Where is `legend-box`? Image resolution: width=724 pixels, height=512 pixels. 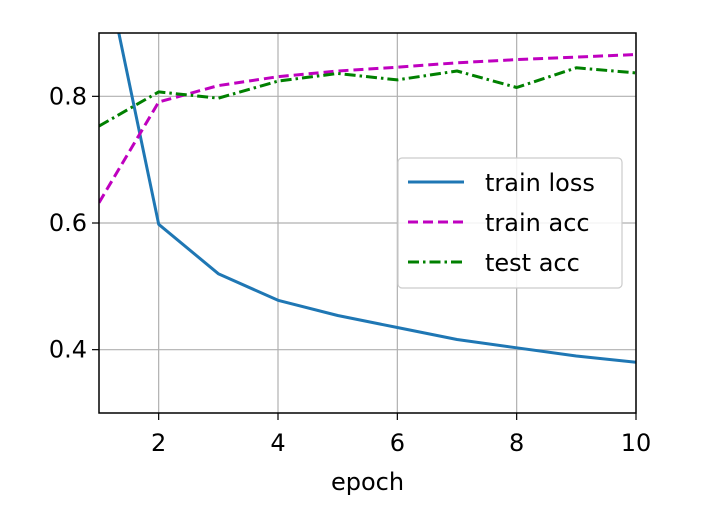 legend-box is located at coordinates (510, 223).